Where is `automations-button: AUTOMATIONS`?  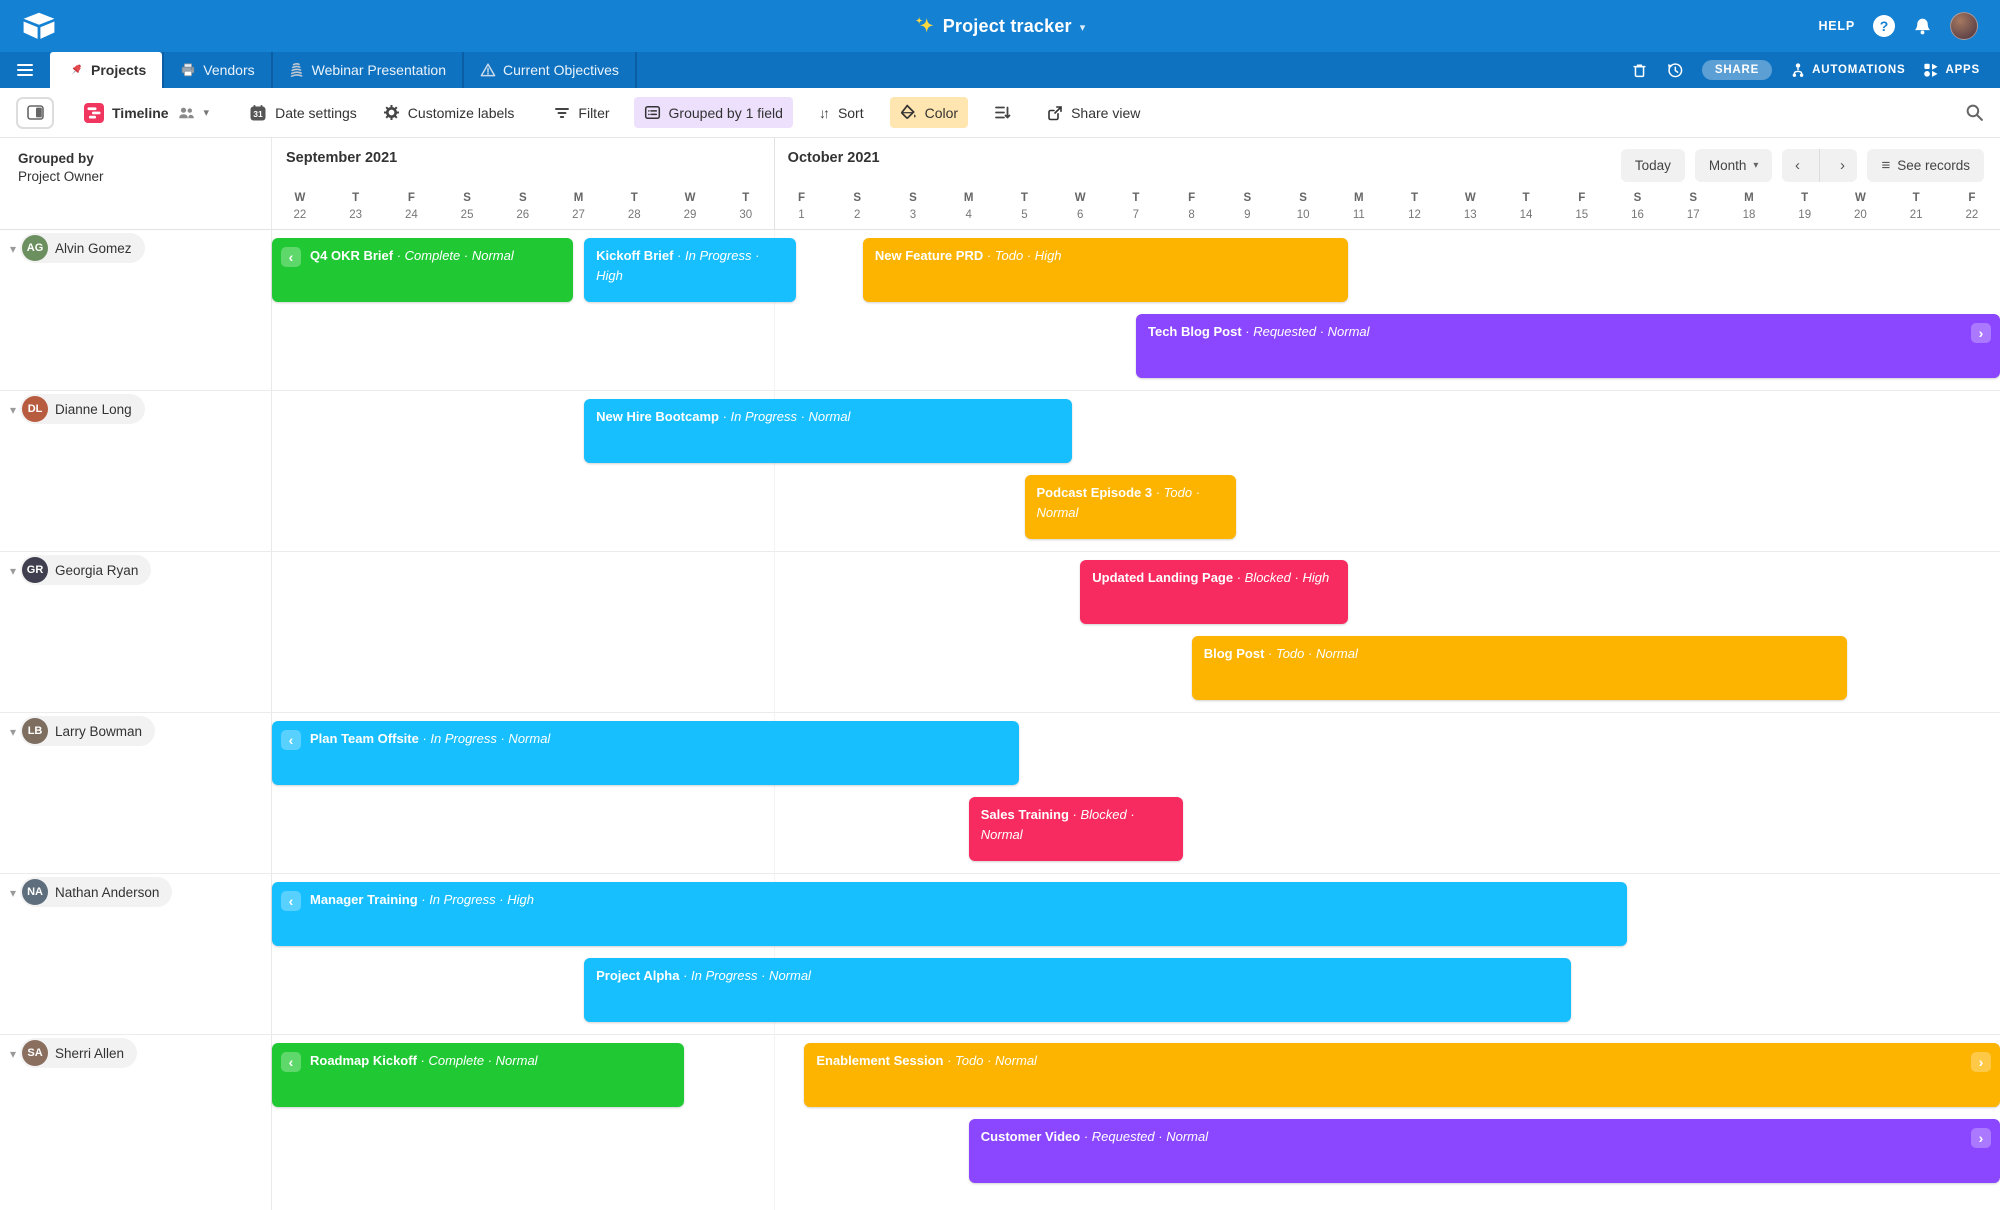
automations-button: AUTOMATIONS is located at coordinates (1847, 70).